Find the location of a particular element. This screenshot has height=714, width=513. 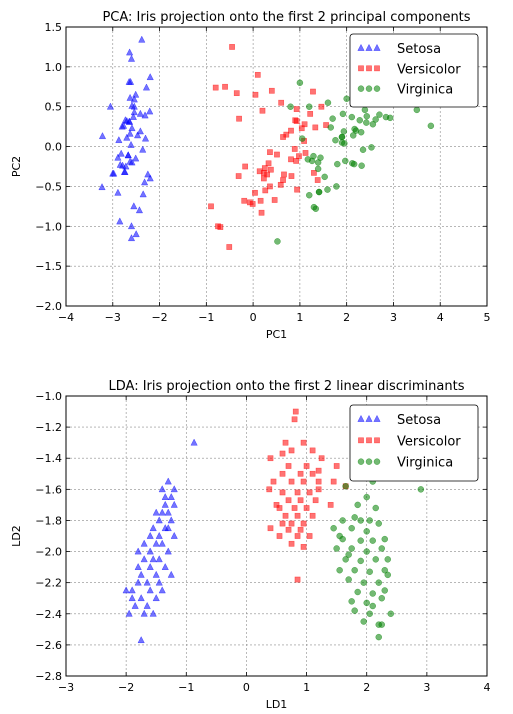

x-tick-label: −1 is located at coordinates (186, 687).